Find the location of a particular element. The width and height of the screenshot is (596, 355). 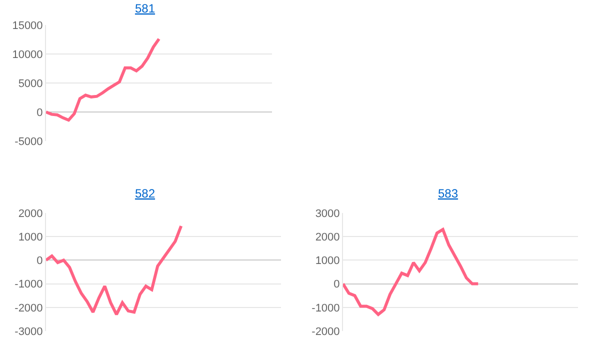

y-tick-label: -5000 is located at coordinates (28, 142).